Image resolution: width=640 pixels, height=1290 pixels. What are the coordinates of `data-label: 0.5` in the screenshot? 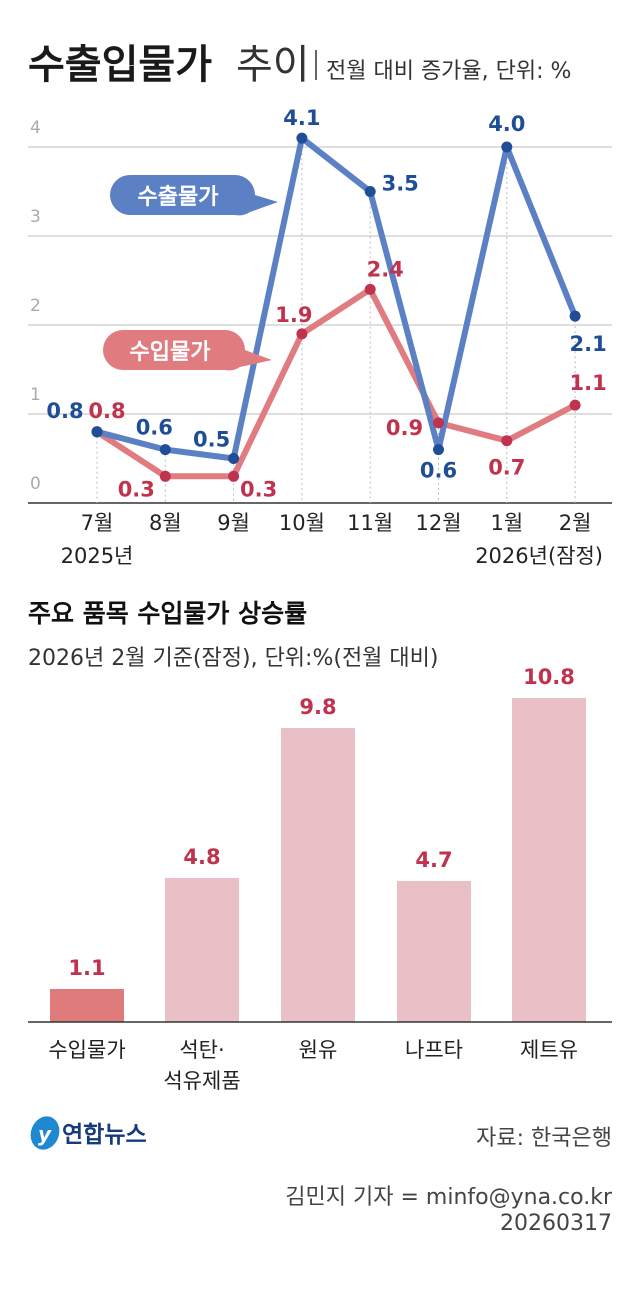 It's located at (211, 440).